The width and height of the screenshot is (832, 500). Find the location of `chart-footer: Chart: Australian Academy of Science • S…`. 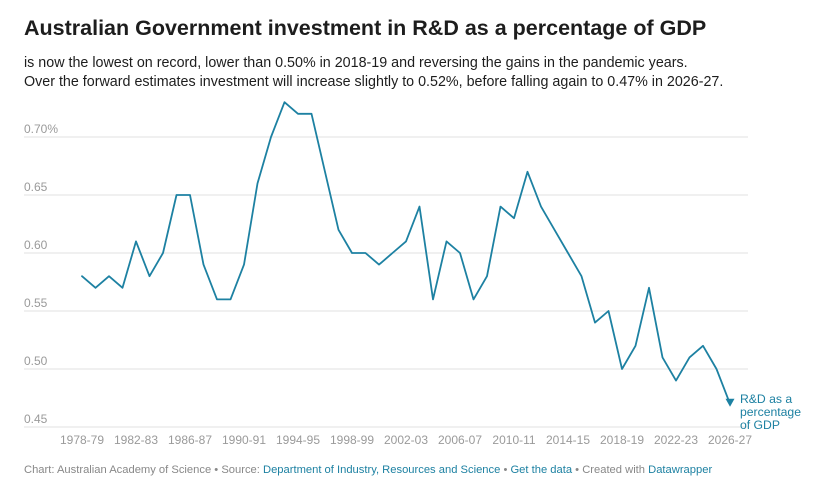

chart-footer: Chart: Australian Academy of Science • S… is located at coordinates (368, 470).